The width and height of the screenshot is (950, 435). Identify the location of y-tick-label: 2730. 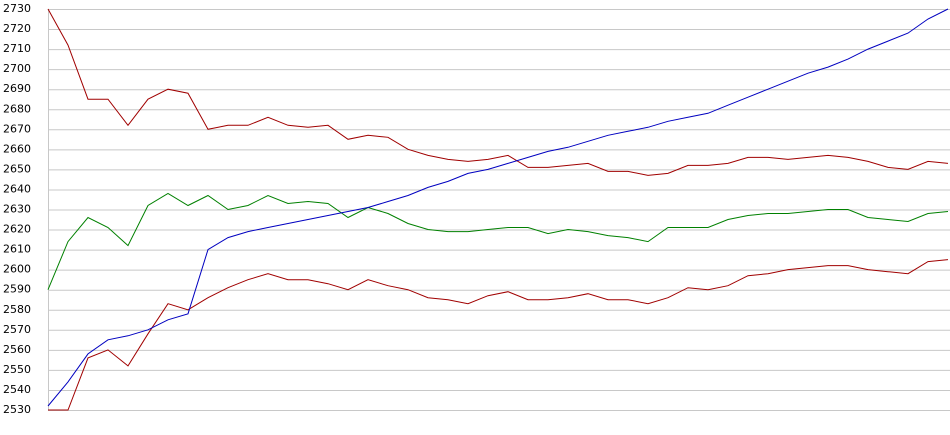
(17, 8).